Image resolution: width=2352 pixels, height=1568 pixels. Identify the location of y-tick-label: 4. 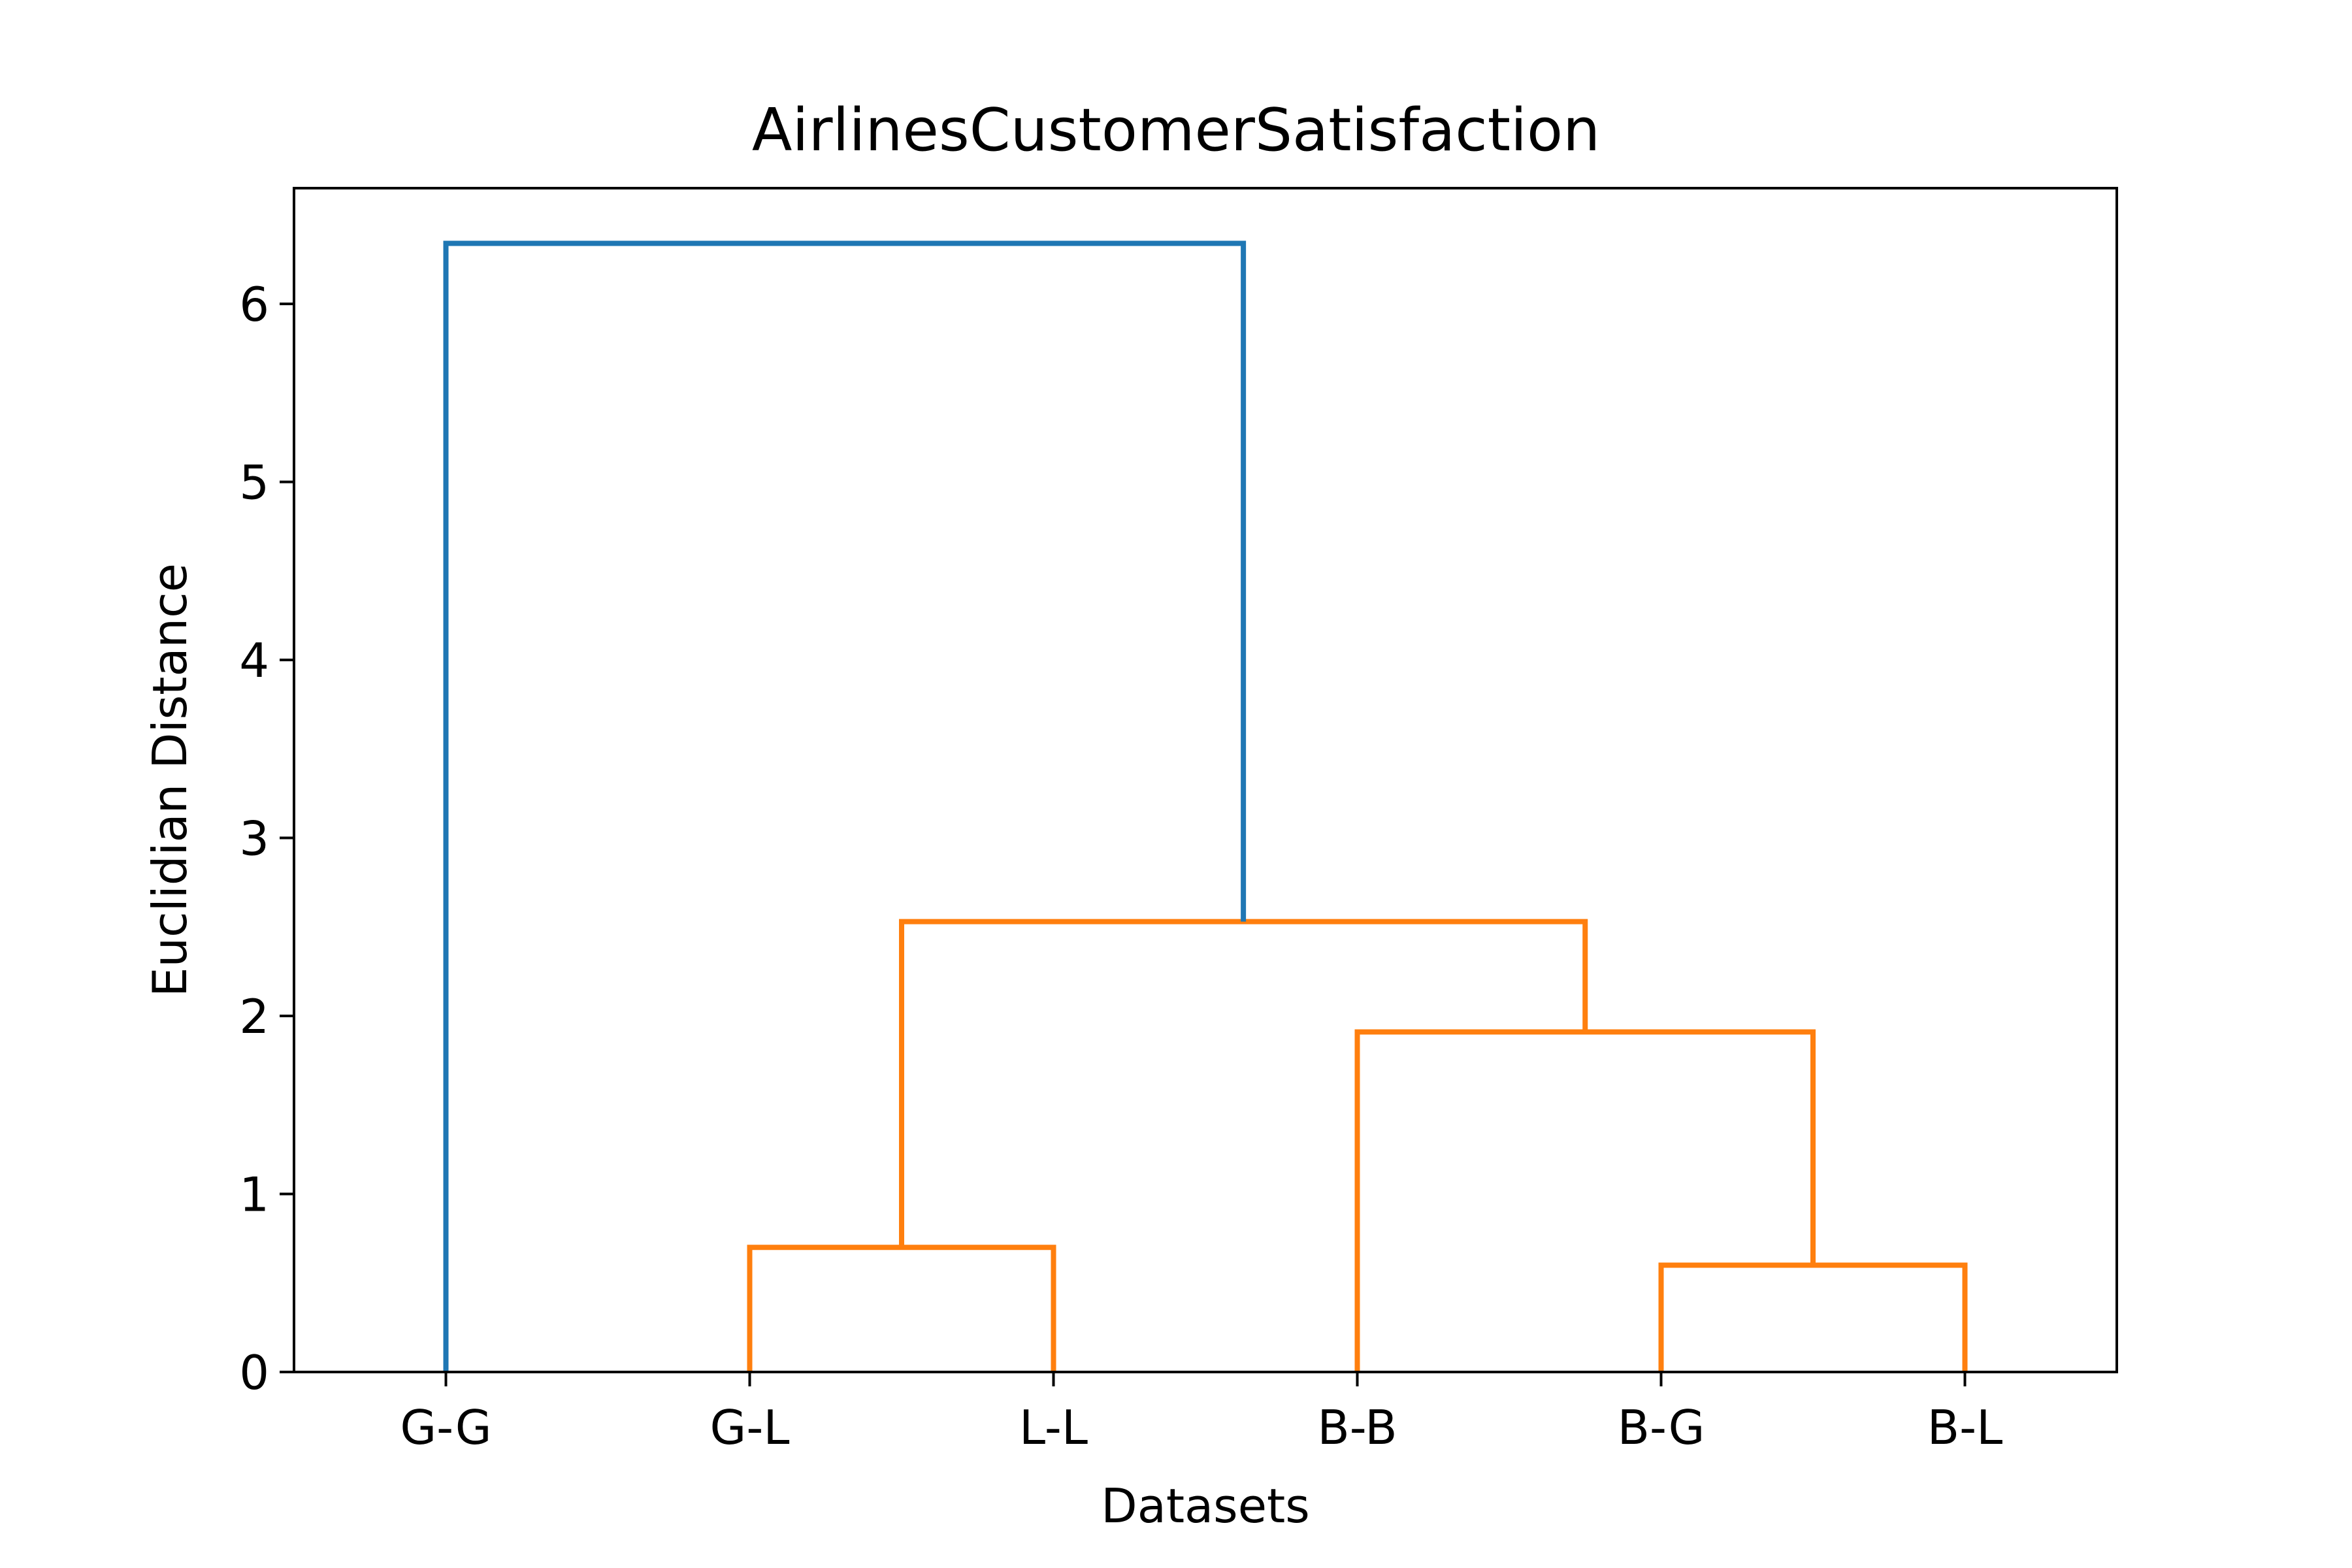
(254, 660).